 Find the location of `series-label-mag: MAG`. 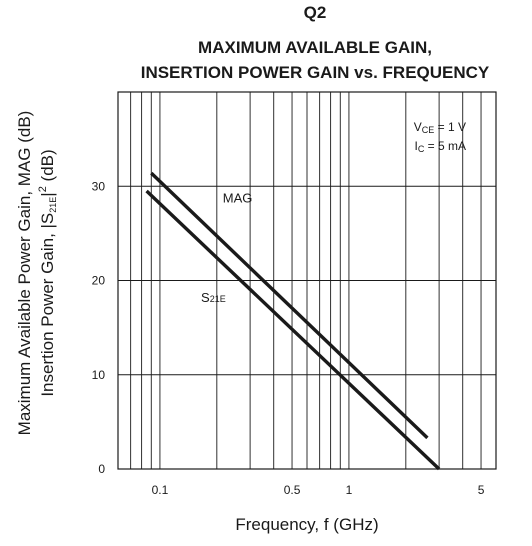

series-label-mag: MAG is located at coordinates (238, 197).